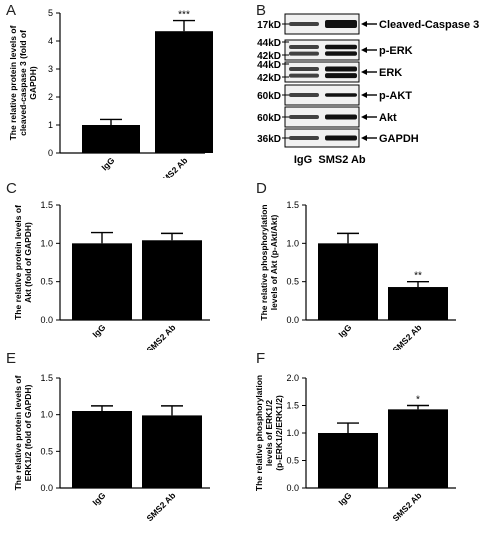 The height and width of the screenshot is (550, 491). Describe the element at coordinates (46, 378) in the screenshot. I see `y-tick-label-e: 1.5` at that location.